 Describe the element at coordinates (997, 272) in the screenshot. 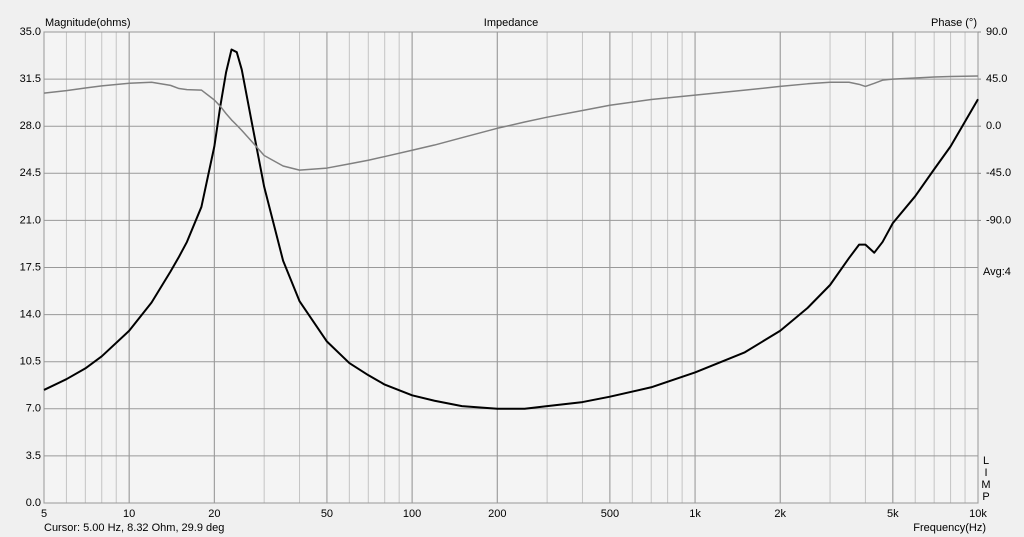

I see `annotation: Avg:4` at that location.